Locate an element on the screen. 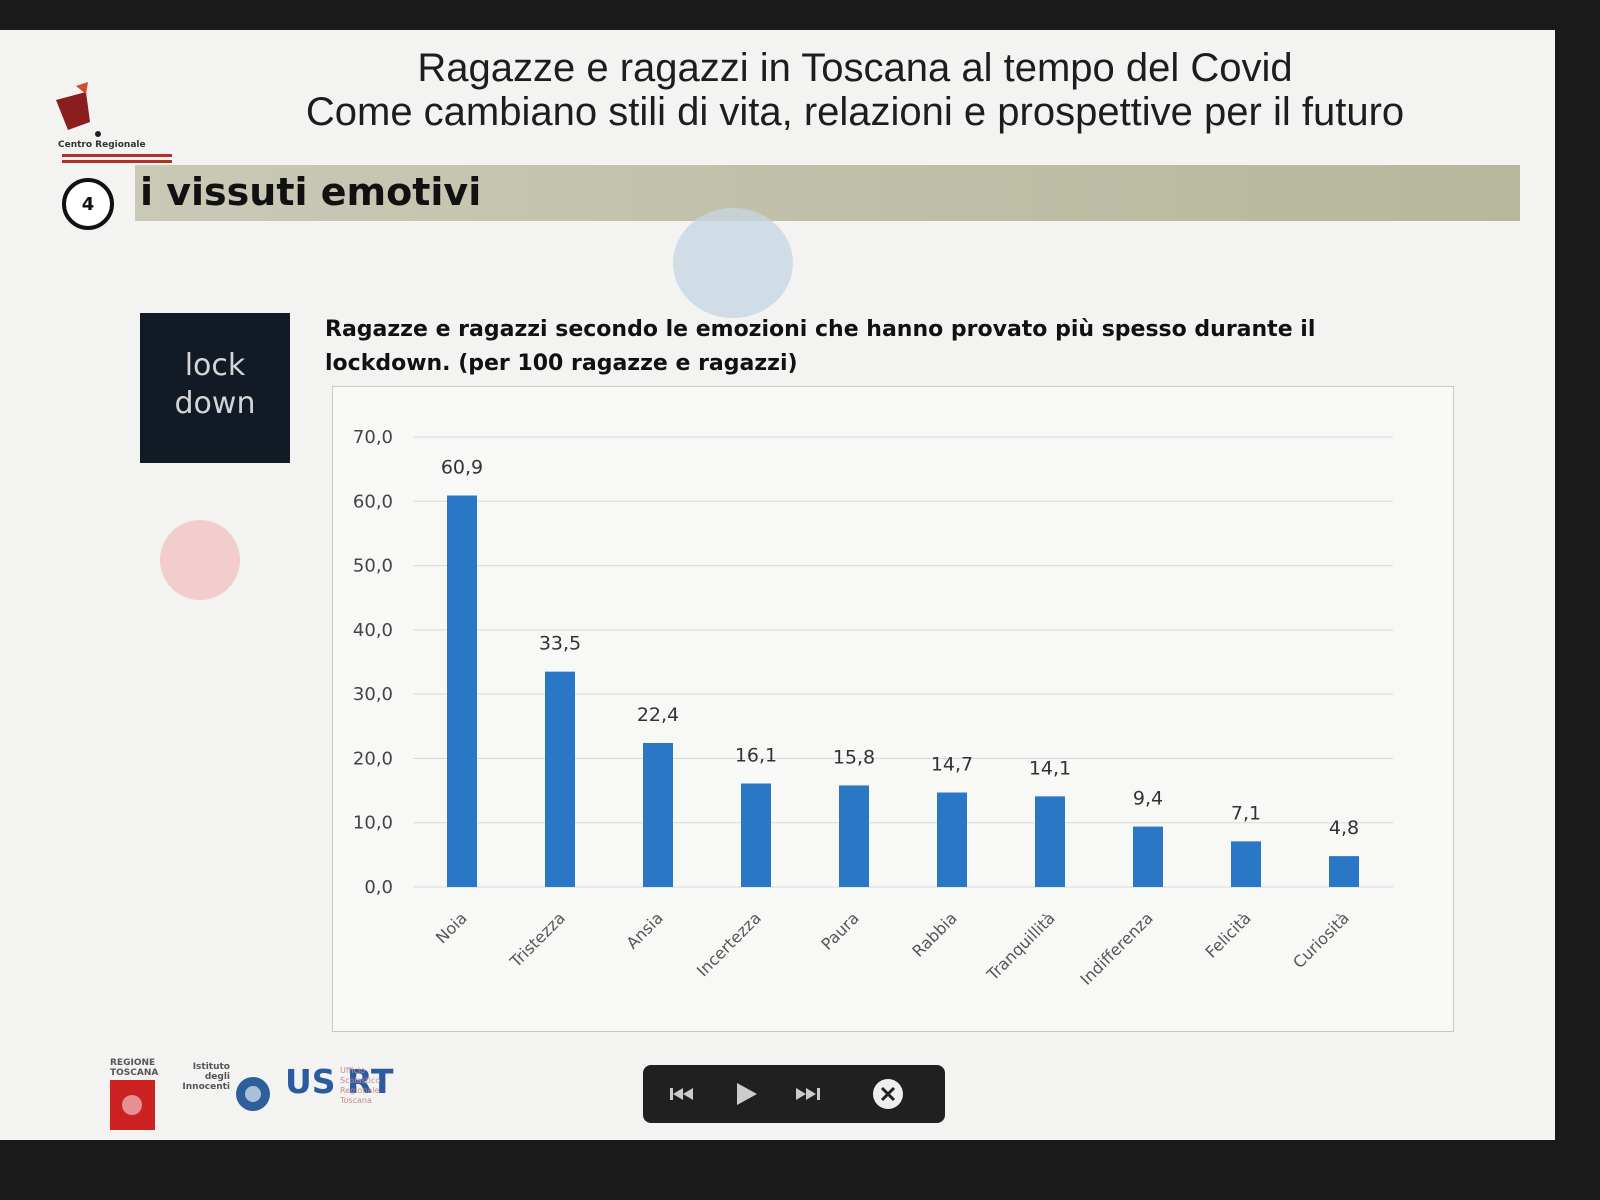 This screenshot has width=1600, height=1200. section-bar is located at coordinates (827, 193).